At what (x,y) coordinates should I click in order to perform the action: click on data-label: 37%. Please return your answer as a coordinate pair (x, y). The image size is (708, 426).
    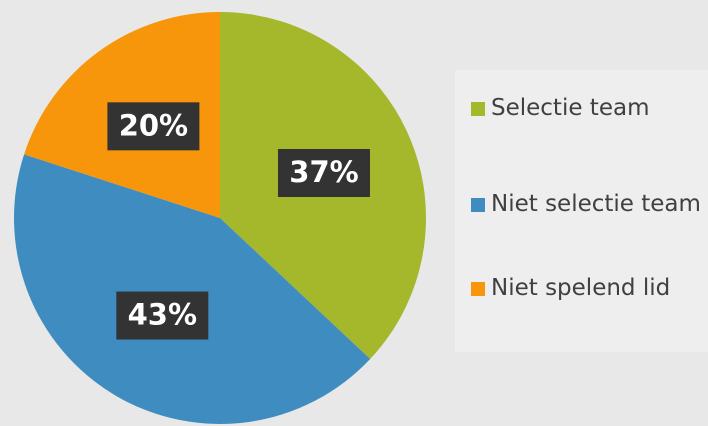
    Looking at the image, I should click on (323, 172).